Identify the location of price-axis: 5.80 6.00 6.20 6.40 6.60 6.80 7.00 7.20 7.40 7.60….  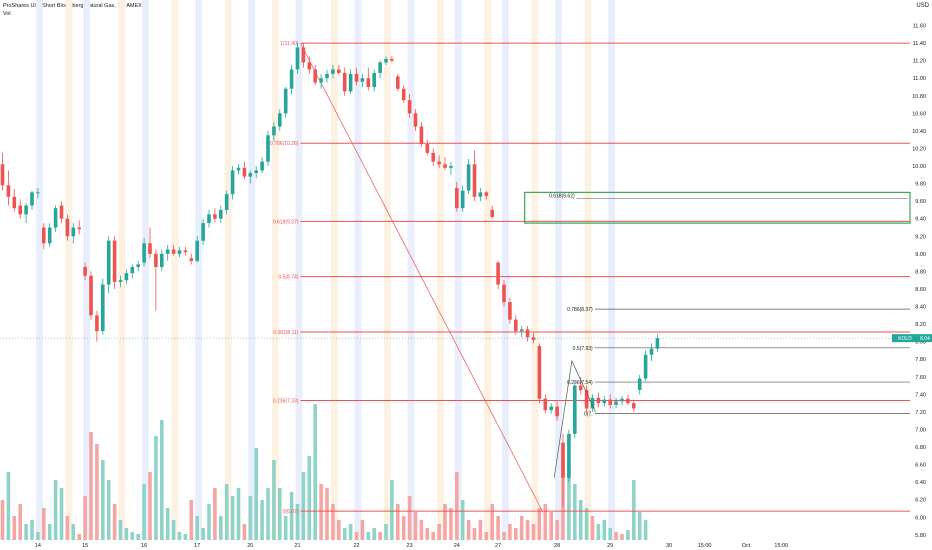
(919, 281).